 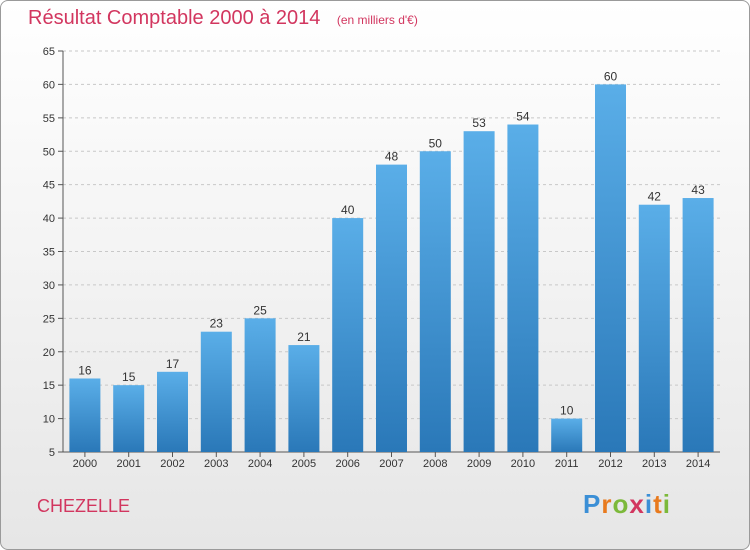 I want to click on x-tick-label: 2012, so click(x=610, y=464).